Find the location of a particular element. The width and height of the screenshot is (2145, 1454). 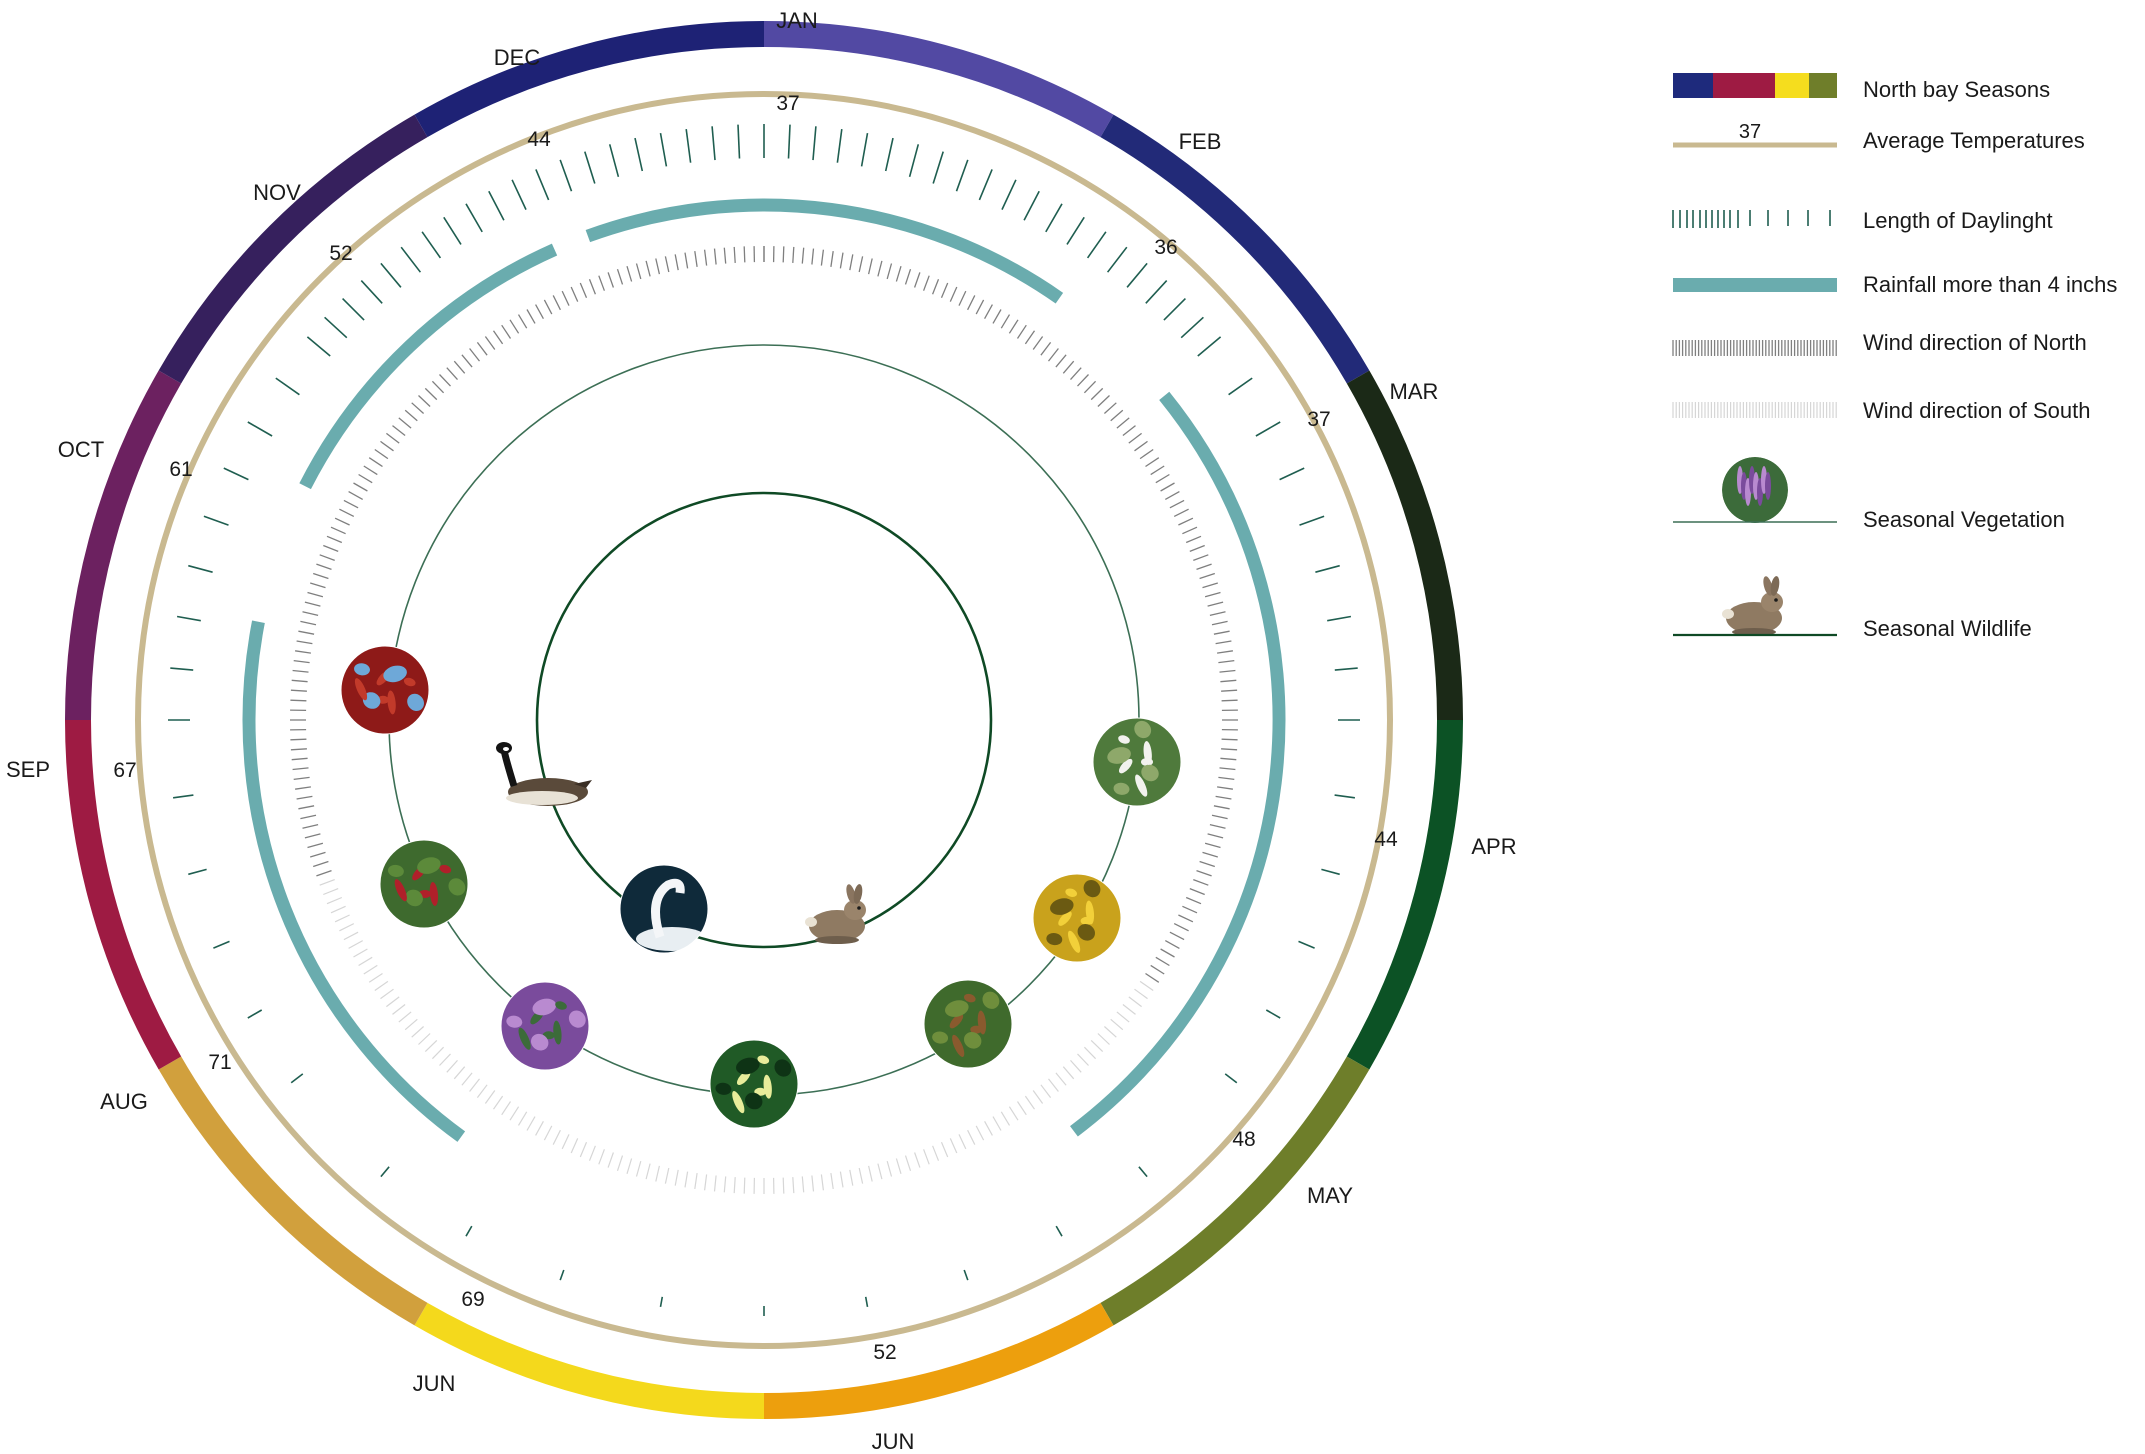

legend-label-seasons: North bay Seasons is located at coordinates (1956, 89).